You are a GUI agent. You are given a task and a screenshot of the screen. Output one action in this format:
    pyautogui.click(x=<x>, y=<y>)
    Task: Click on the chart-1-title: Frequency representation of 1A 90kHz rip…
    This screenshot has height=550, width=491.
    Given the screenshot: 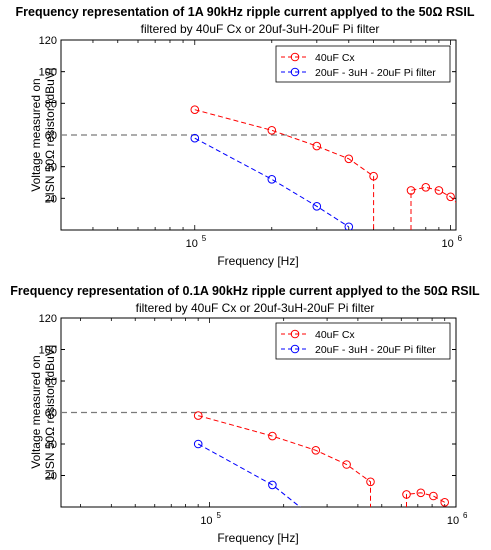 What is the action you would take?
    pyautogui.click(x=245, y=12)
    